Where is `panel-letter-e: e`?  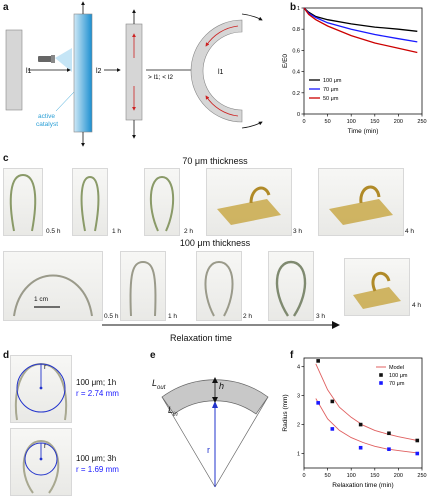 panel-letter-e: e is located at coordinates (153, 355).